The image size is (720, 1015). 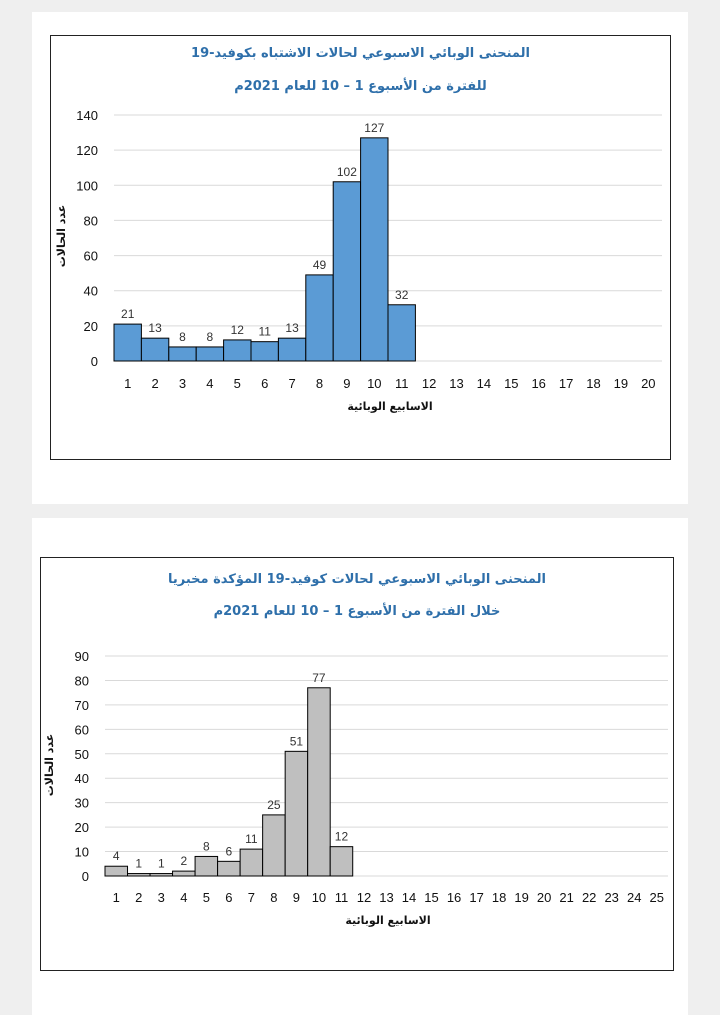 I want to click on chart-subtitle: للفترة من الأسبوع 1 – 10 للعام 2021م, so click(x=360, y=86).